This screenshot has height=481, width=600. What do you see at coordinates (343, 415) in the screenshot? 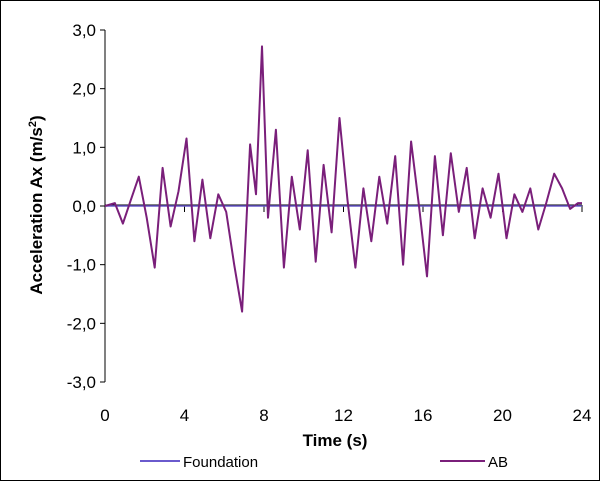
I see `x-tick-label: 12` at bounding box center [343, 415].